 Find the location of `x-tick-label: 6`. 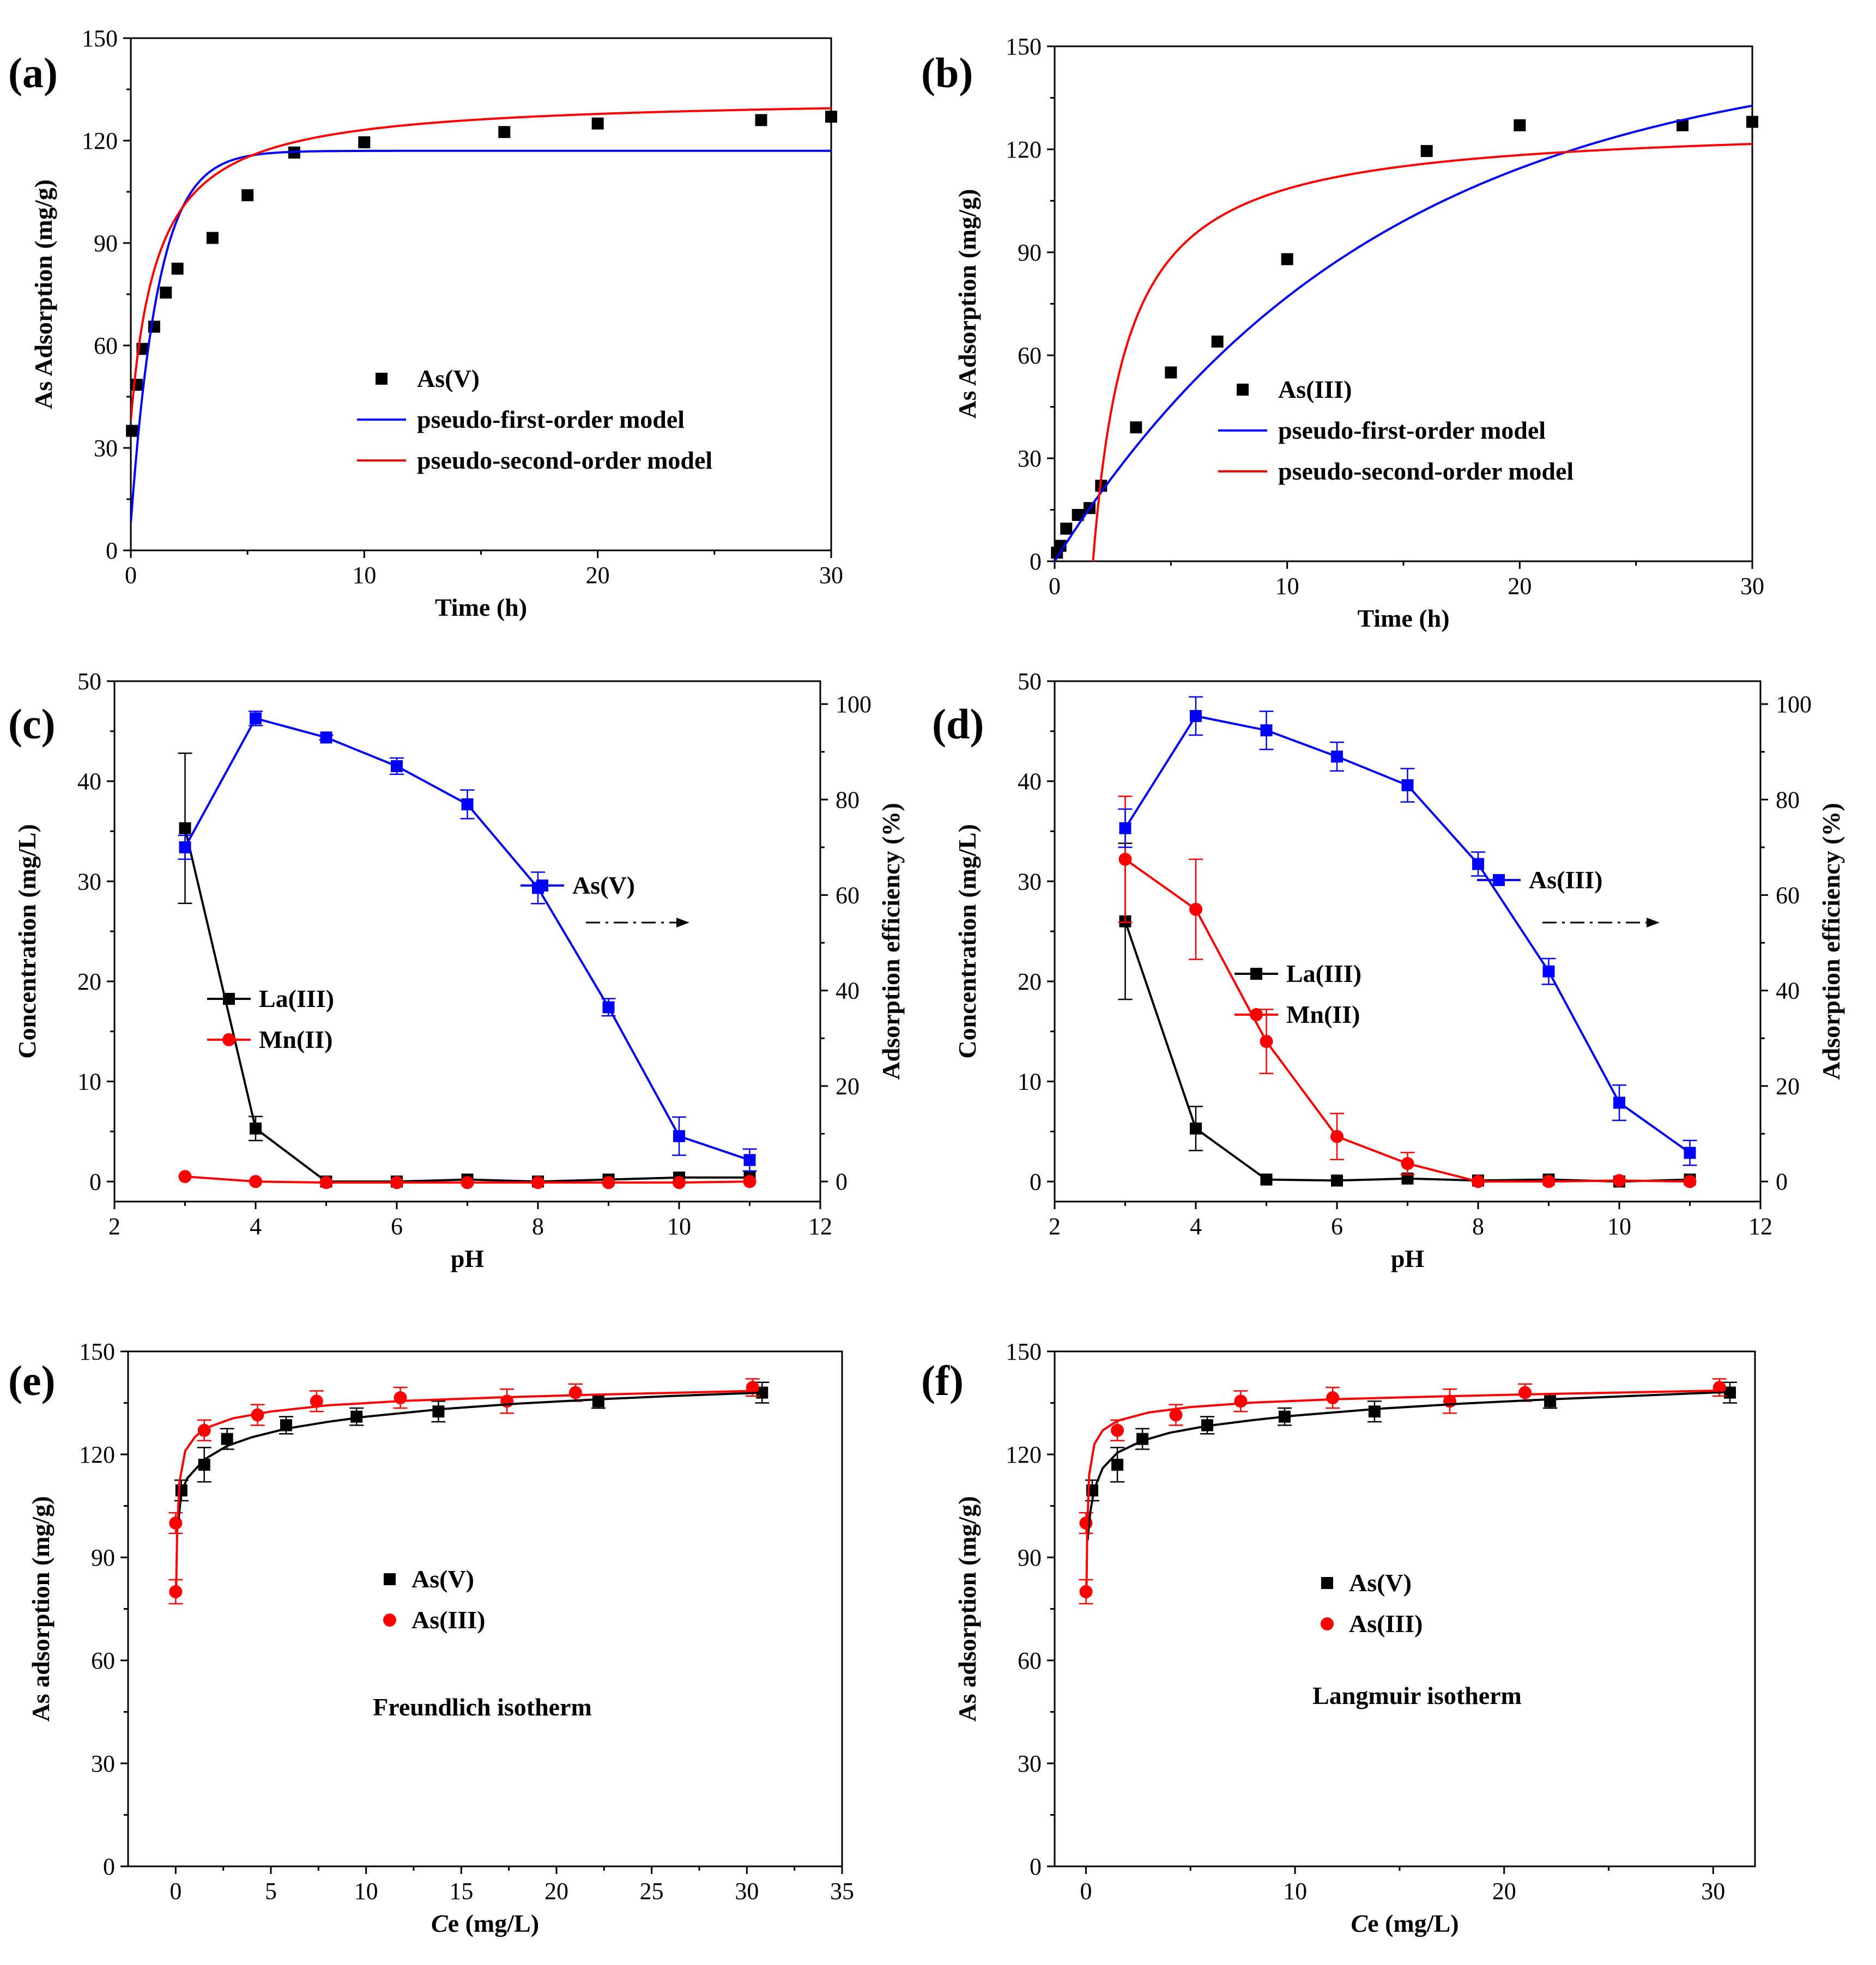

x-tick-label: 6 is located at coordinates (1337, 1226).